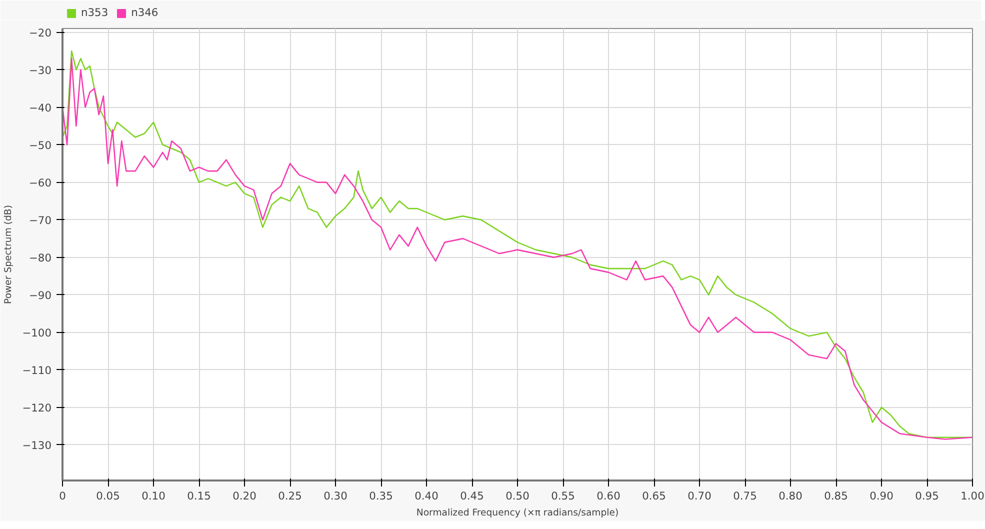  I want to click on x-axis-title: Normalized Frequency (×π radians/sample), so click(517, 513).